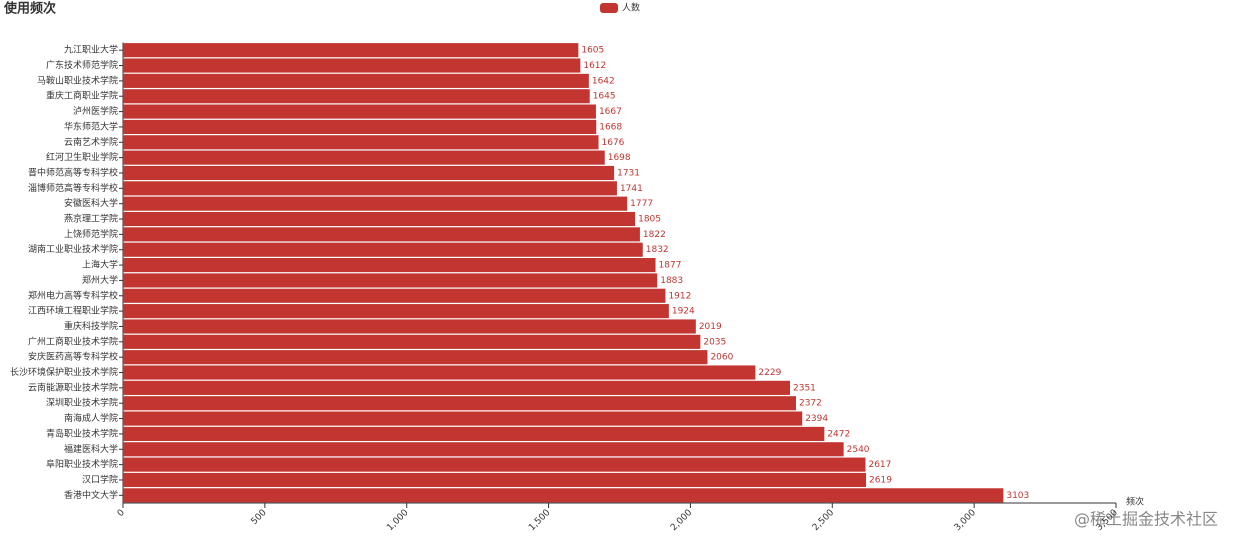  What do you see at coordinates (609, 8) in the screenshot?
I see `legend-swatch` at bounding box center [609, 8].